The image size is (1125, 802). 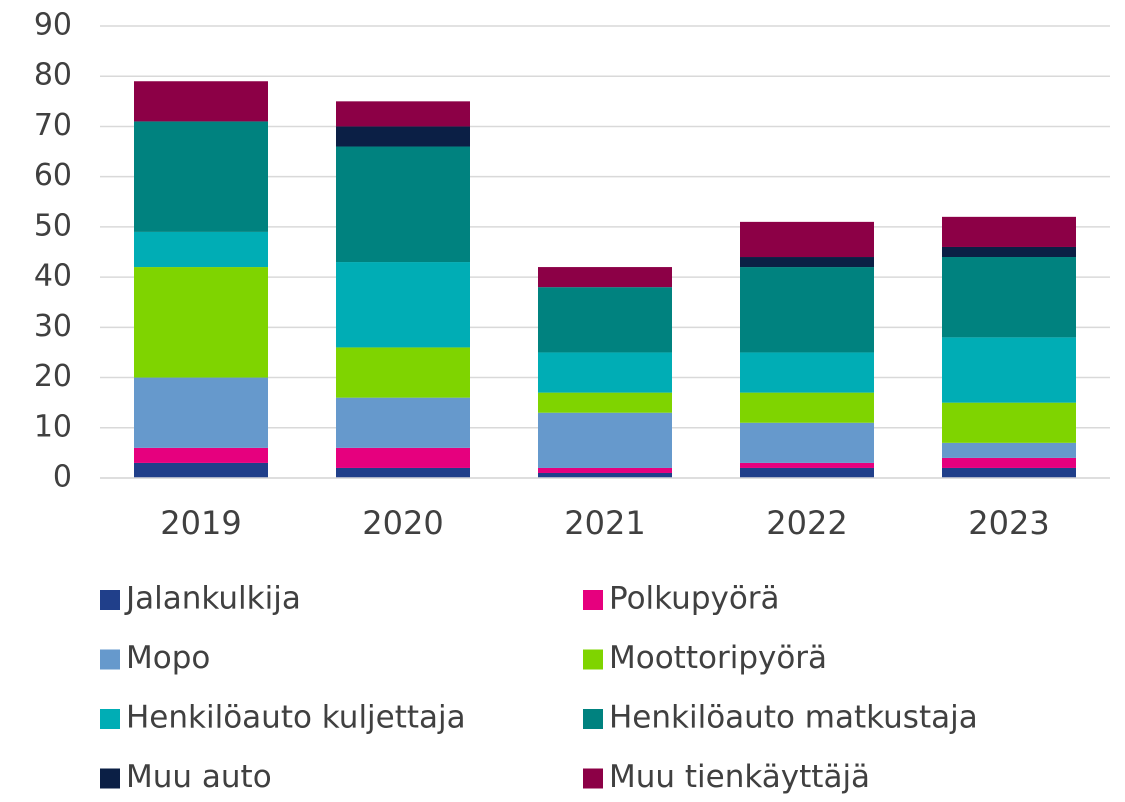 What do you see at coordinates (200, 523) in the screenshot?
I see `x-tick-label: 2019` at bounding box center [200, 523].